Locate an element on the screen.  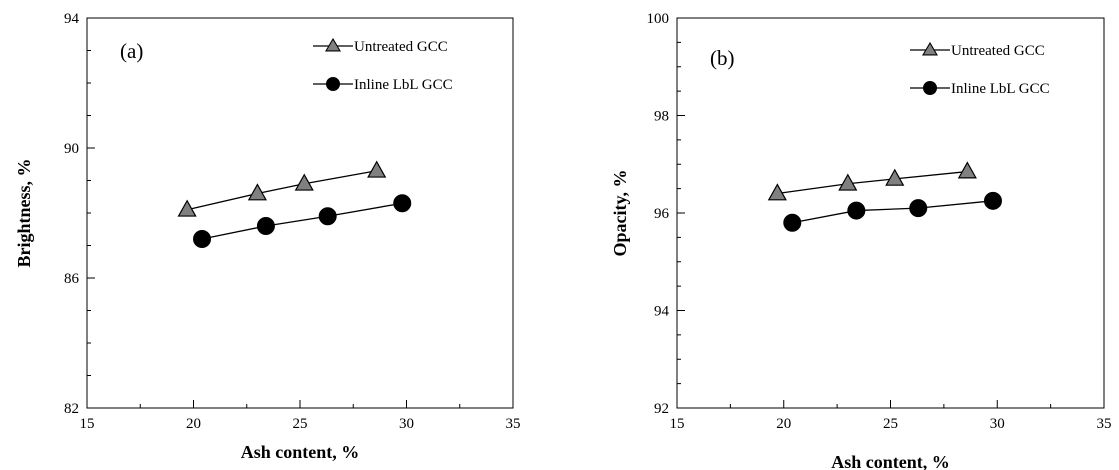
y-tick-label: 86 is located at coordinates (72, 279).